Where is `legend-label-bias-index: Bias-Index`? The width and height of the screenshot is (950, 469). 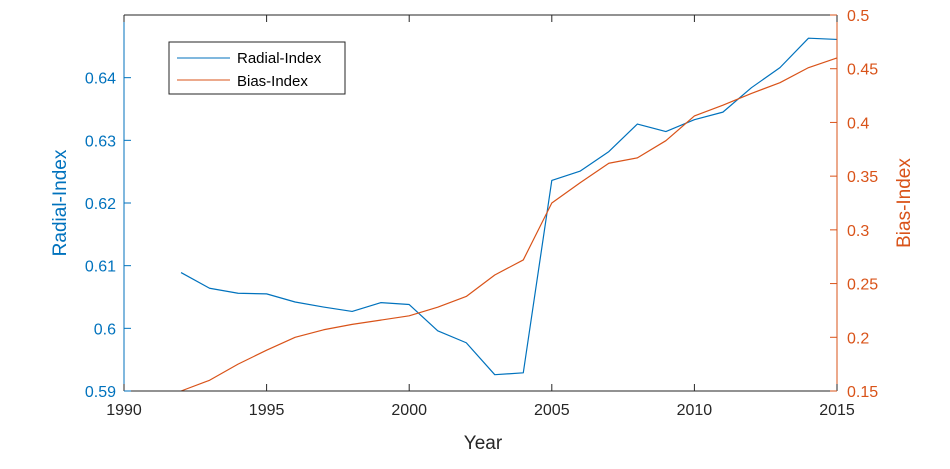
legend-label-bias-index: Bias-Index is located at coordinates (272, 81).